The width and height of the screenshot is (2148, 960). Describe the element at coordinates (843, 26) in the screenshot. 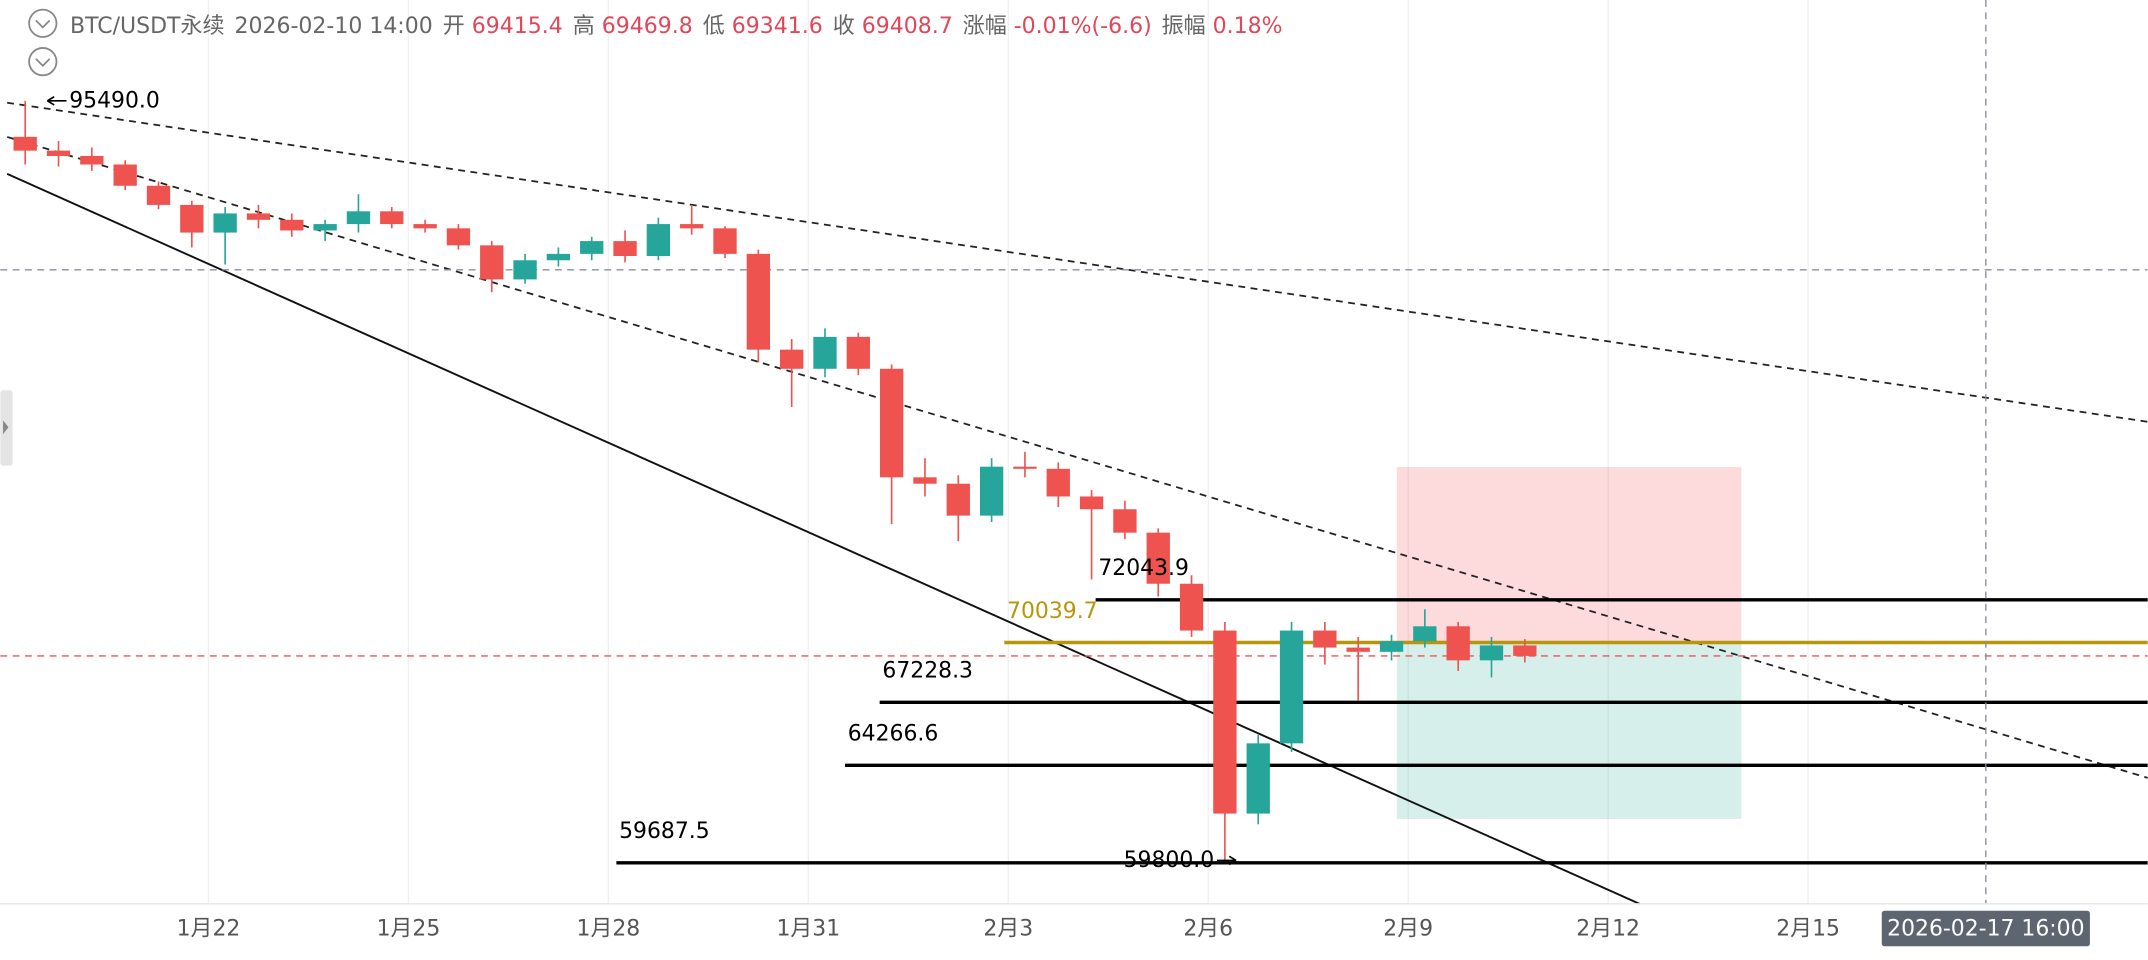

I see `close-label: 收` at that location.